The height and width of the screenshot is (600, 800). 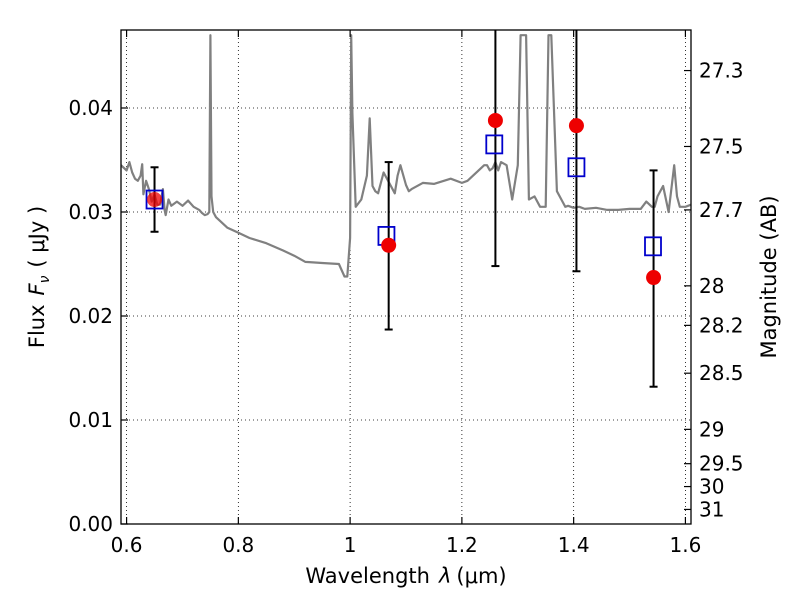 I want to click on y2-tick-label: 29.5, so click(x=721, y=464).